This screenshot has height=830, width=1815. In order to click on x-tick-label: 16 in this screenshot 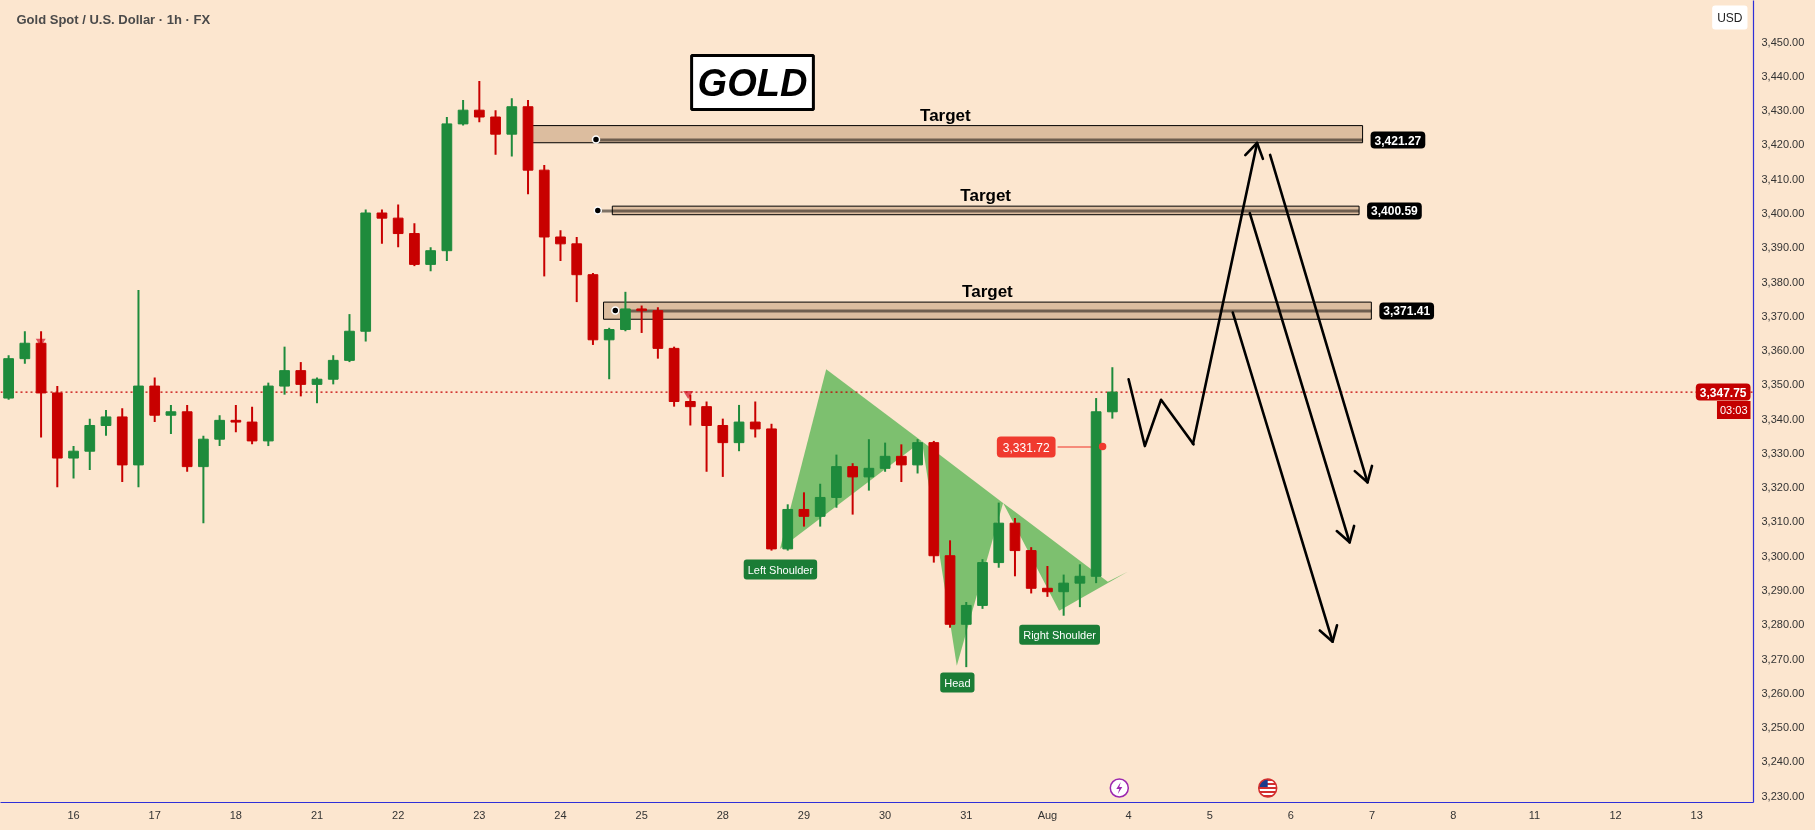, I will do `click(73, 814)`.